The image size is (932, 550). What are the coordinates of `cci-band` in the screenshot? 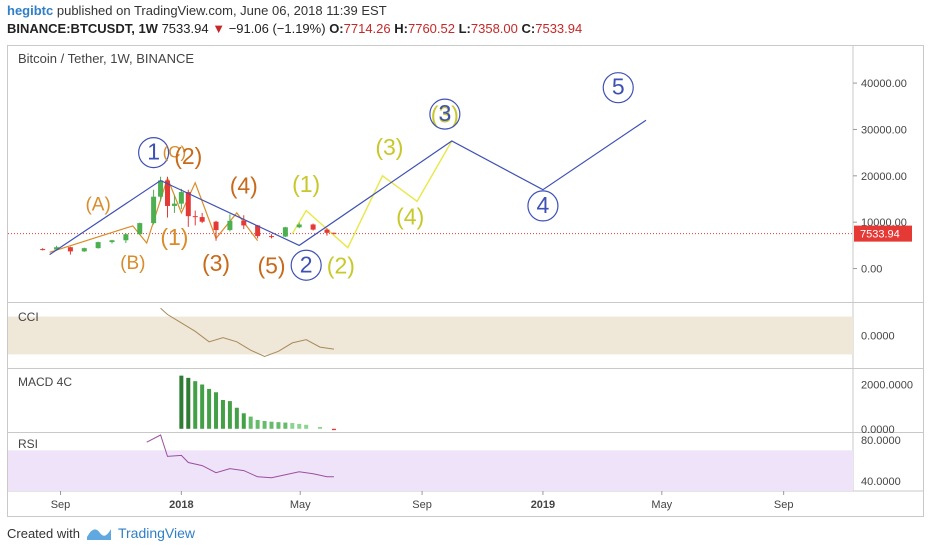 It's located at (430, 335).